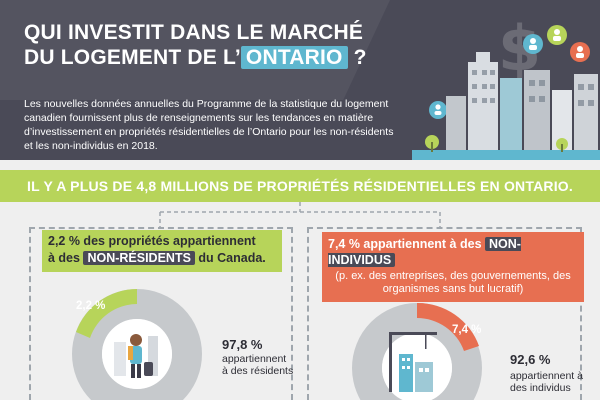 This screenshot has width=600, height=400. I want to click on non-residents-label-suffix: du Canada., so click(230, 258).